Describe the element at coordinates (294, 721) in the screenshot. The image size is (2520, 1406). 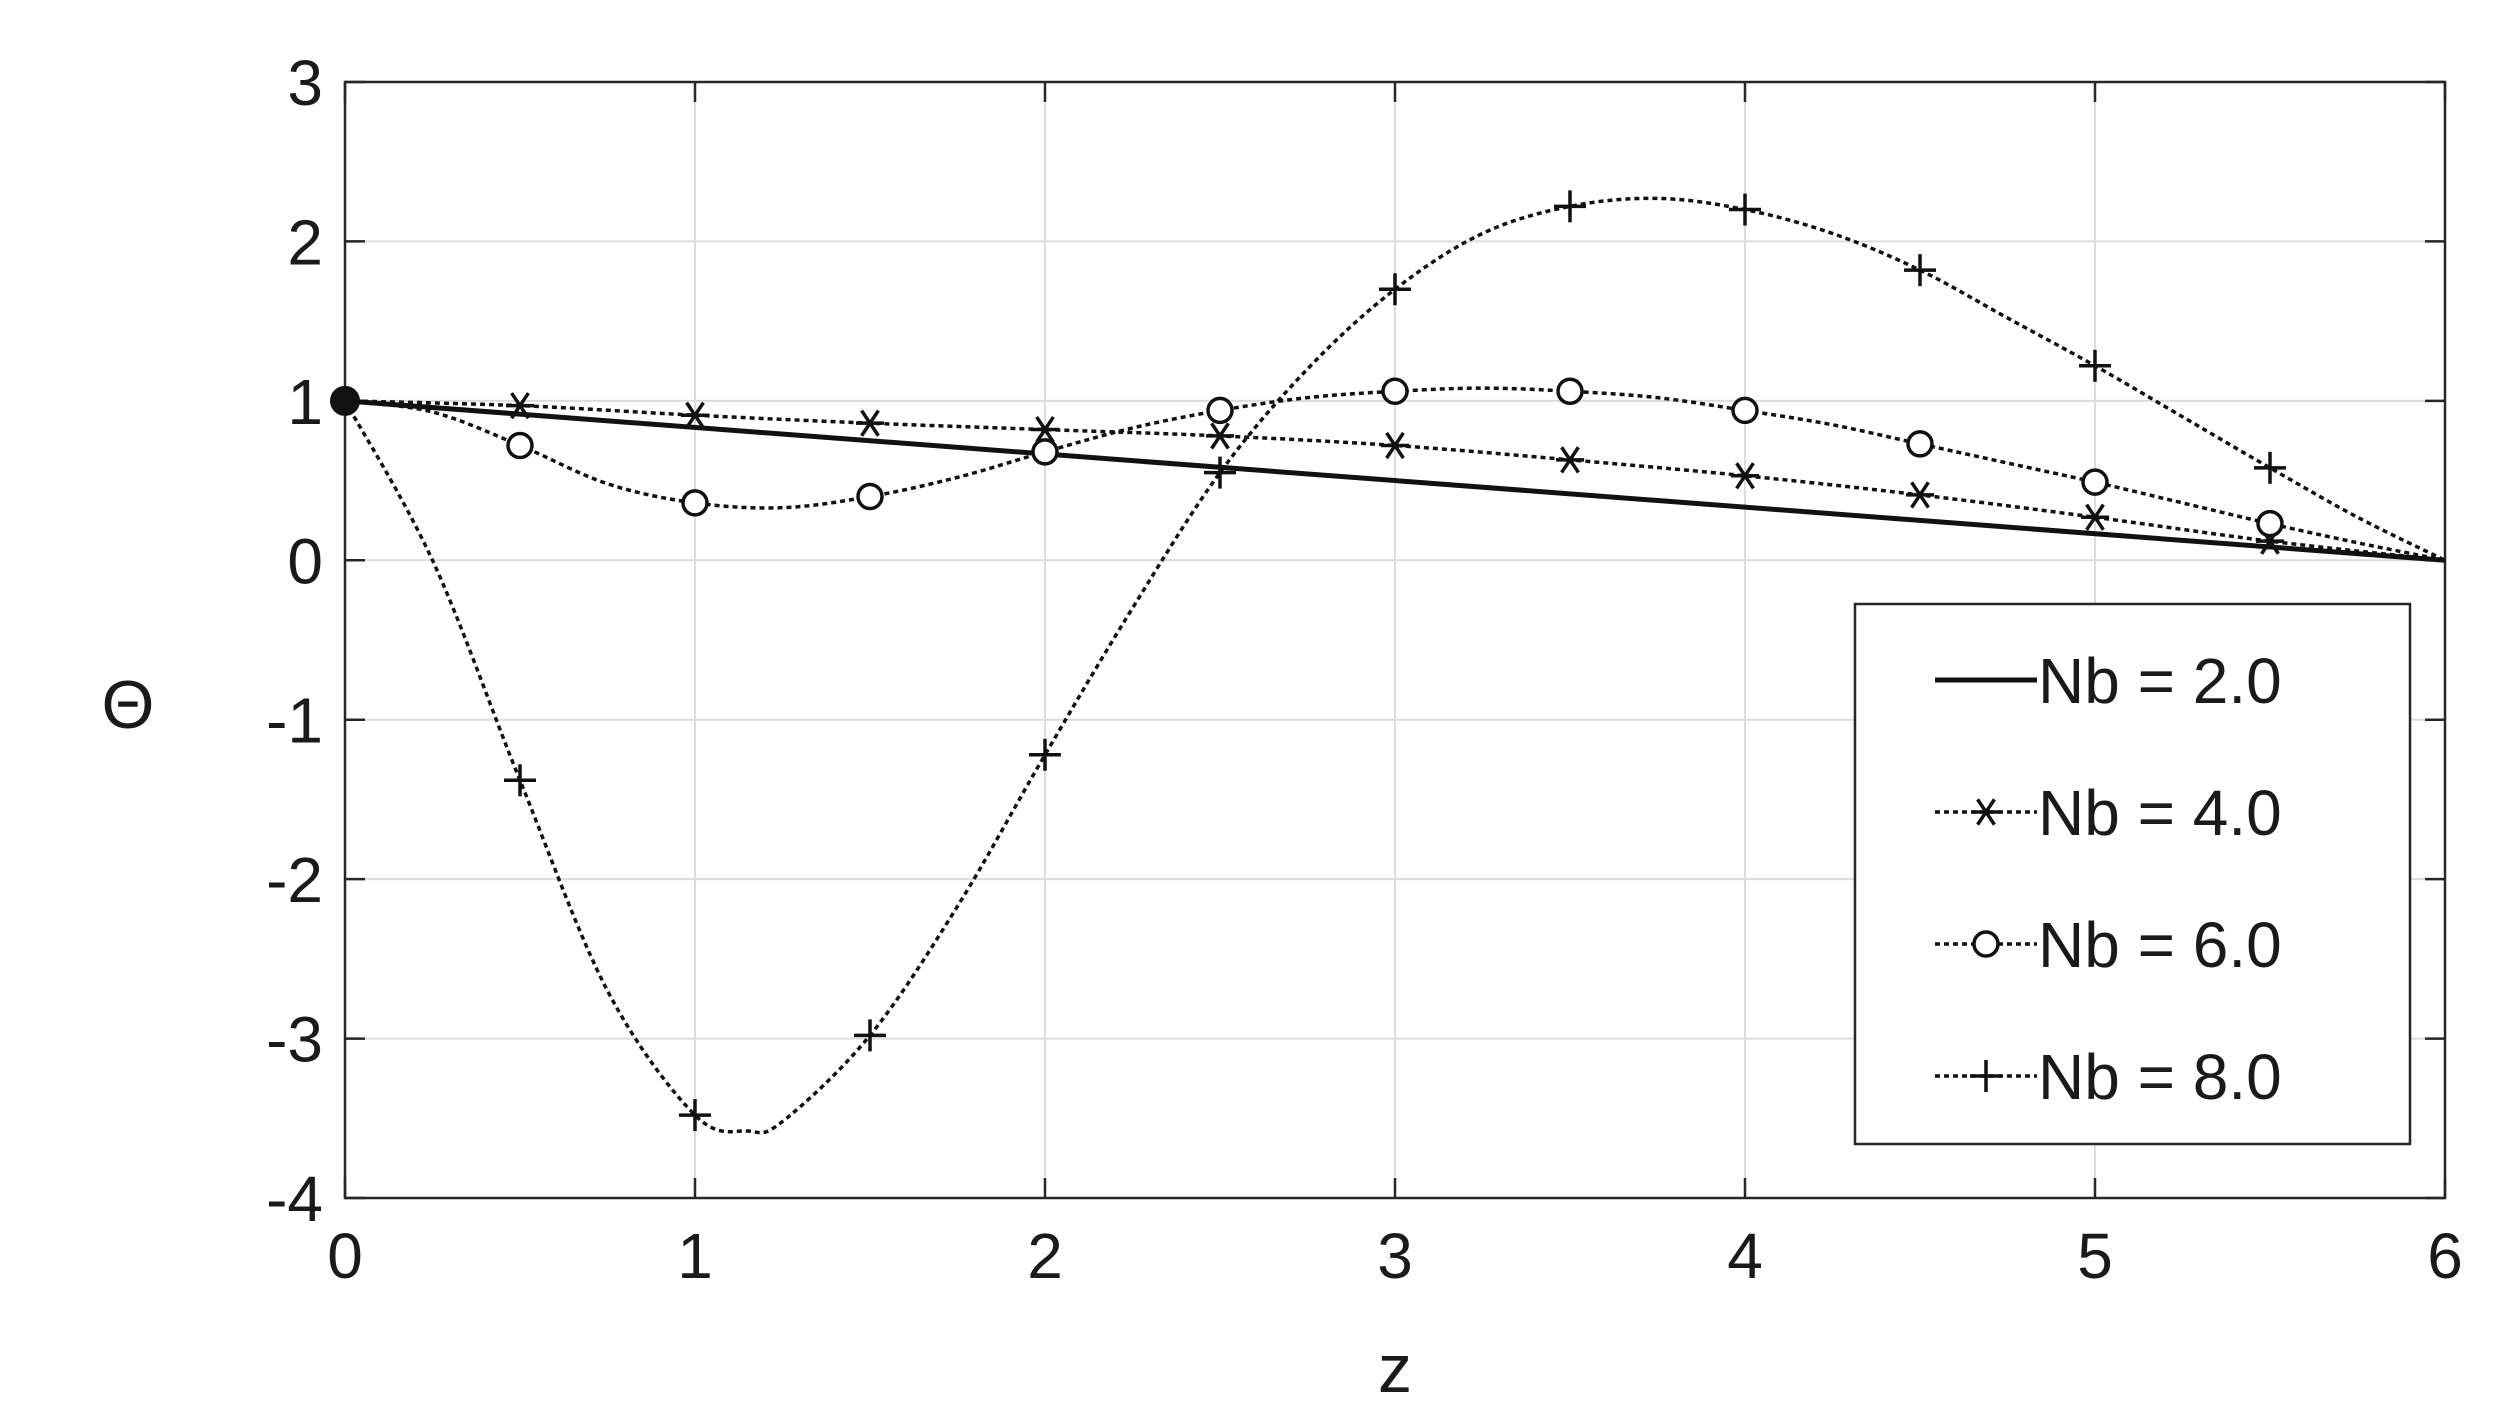
I see `y-tick-label: -1` at that location.